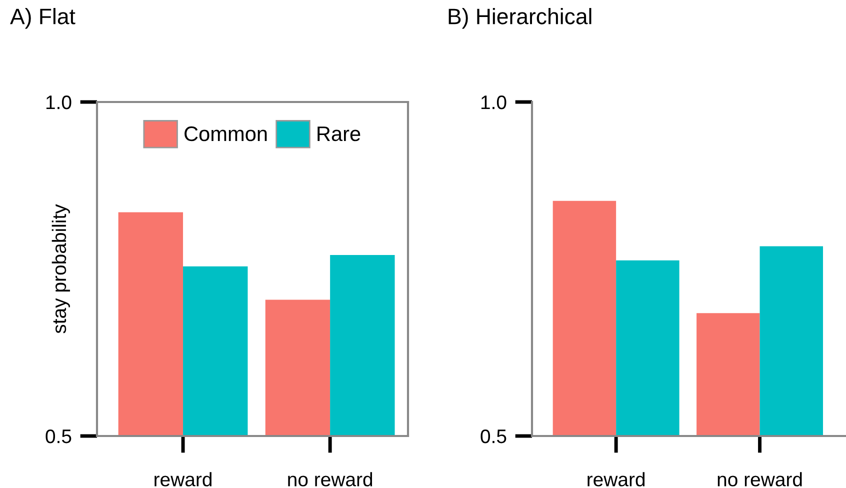 The width and height of the screenshot is (846, 488). Describe the element at coordinates (339, 134) in the screenshot. I see `legend-label: Rare` at that location.